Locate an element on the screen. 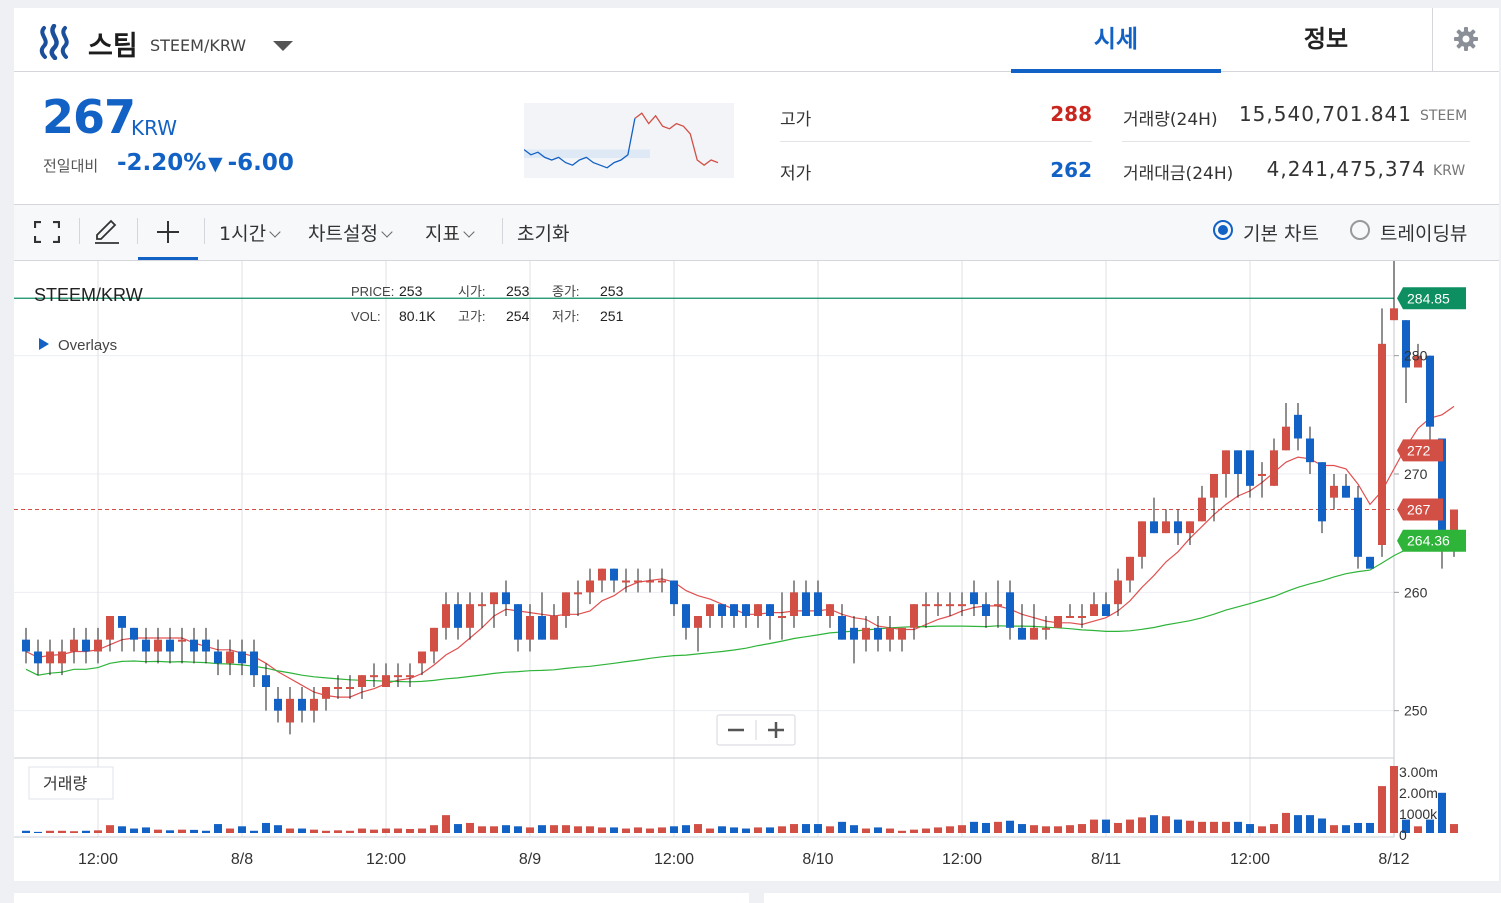 The width and height of the screenshot is (1501, 903). reset-button: 초기화 is located at coordinates (543, 234).